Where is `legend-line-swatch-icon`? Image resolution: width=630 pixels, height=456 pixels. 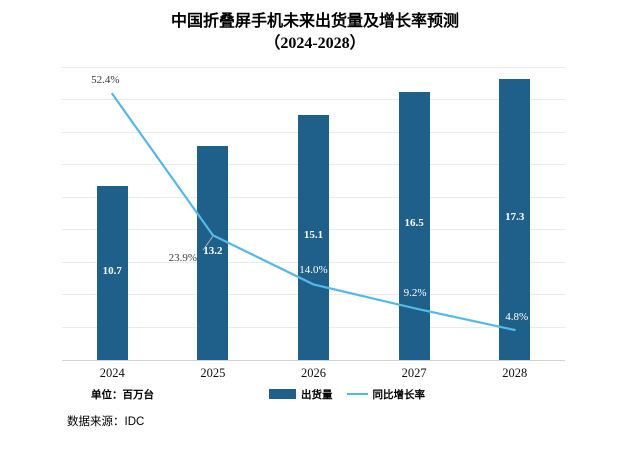
legend-line-swatch-icon is located at coordinates (357, 394).